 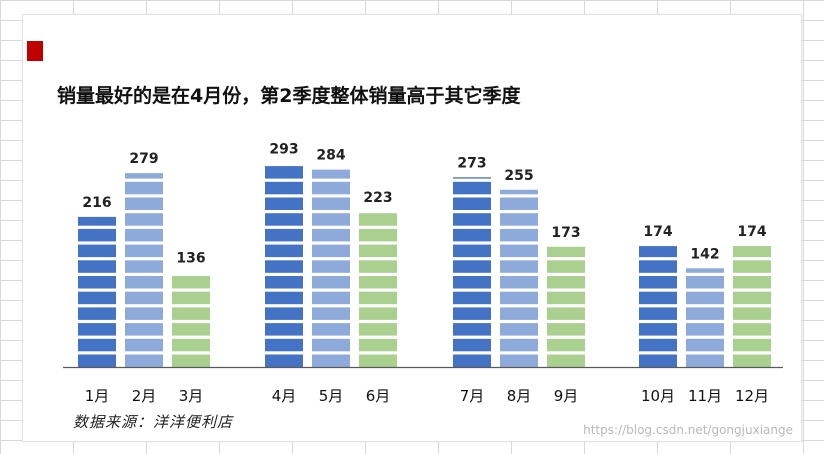 I want to click on data-label-3: 136, so click(x=190, y=259).